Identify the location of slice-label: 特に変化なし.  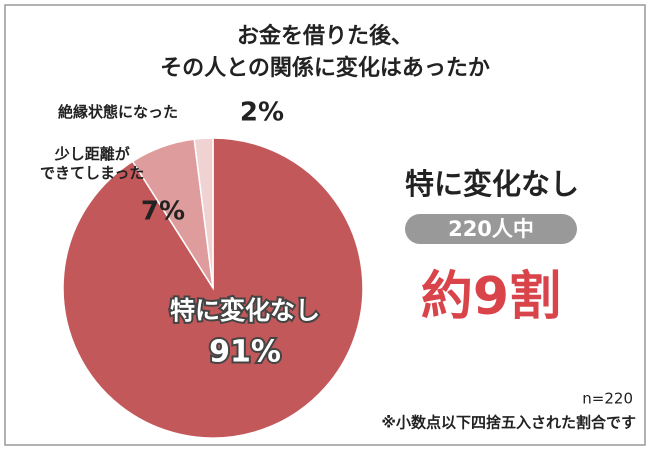
(245, 310).